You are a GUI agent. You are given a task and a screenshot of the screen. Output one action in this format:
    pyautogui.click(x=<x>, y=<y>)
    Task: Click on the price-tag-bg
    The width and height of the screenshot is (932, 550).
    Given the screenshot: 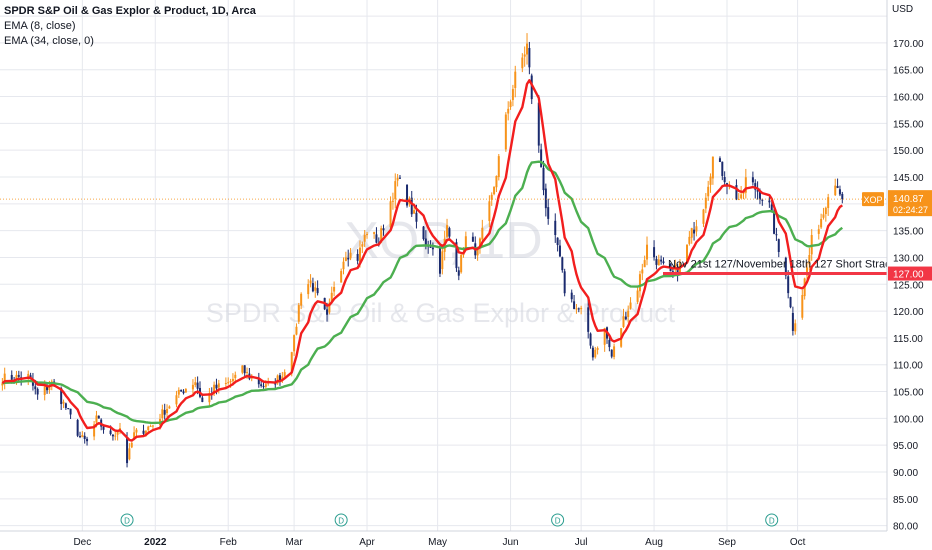 What is the action you would take?
    pyautogui.click(x=910, y=203)
    